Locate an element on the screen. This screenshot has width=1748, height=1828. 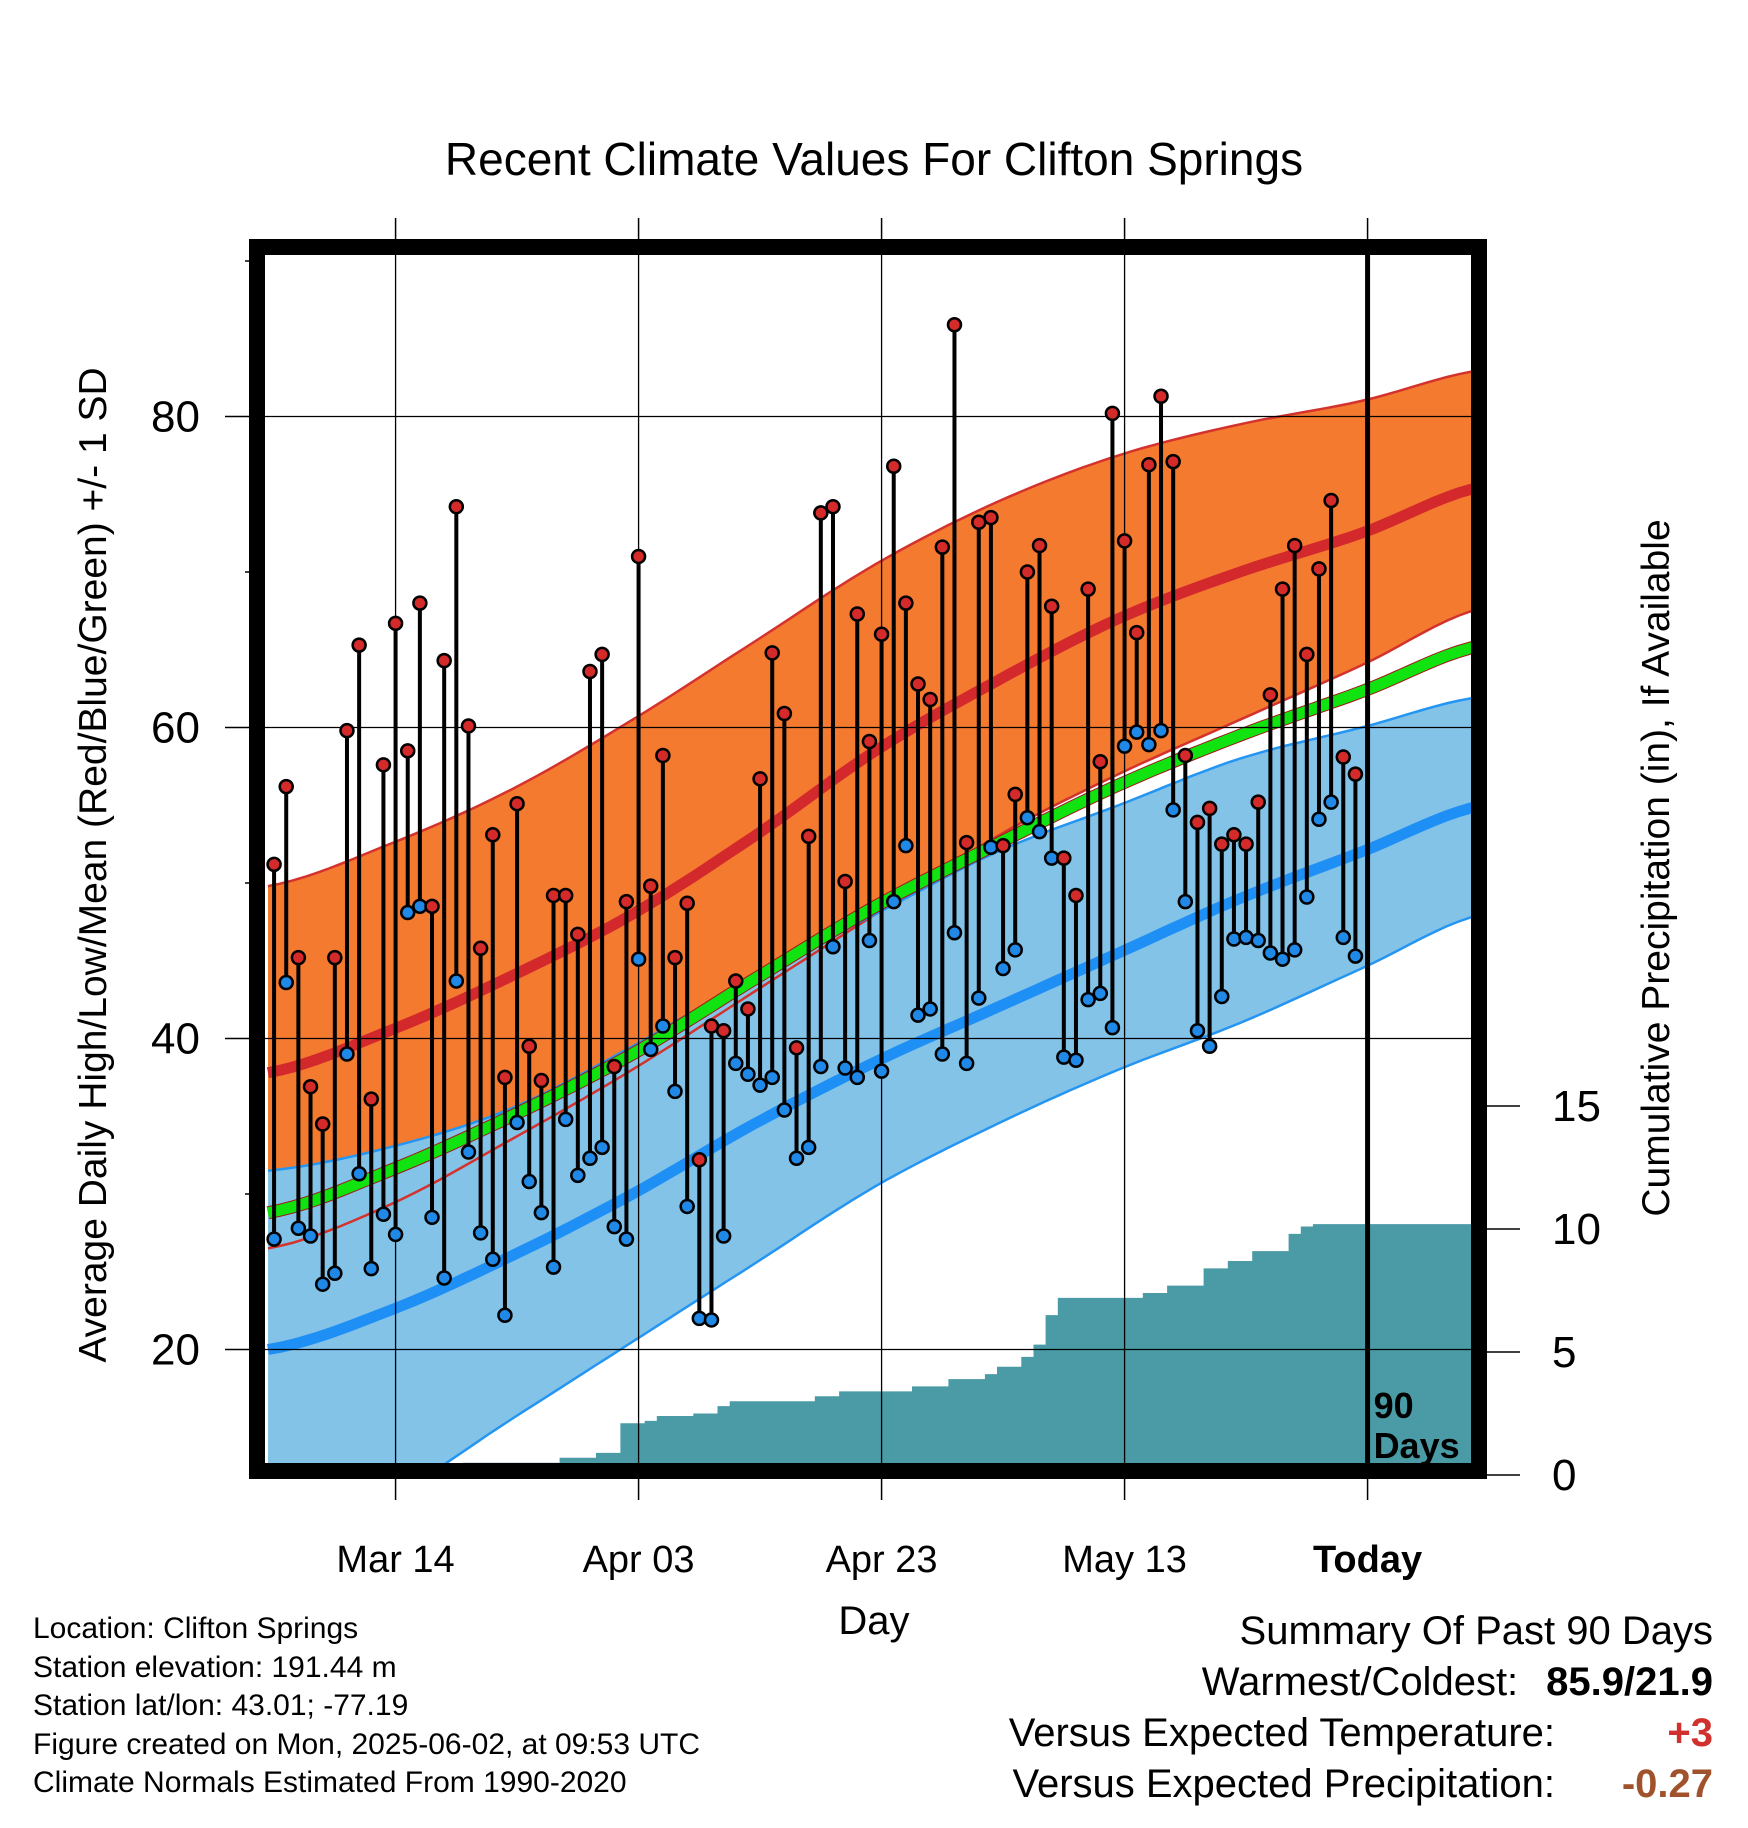
precip-diff-label: Versus Expected Precipitation: is located at coordinates (1283, 1784).